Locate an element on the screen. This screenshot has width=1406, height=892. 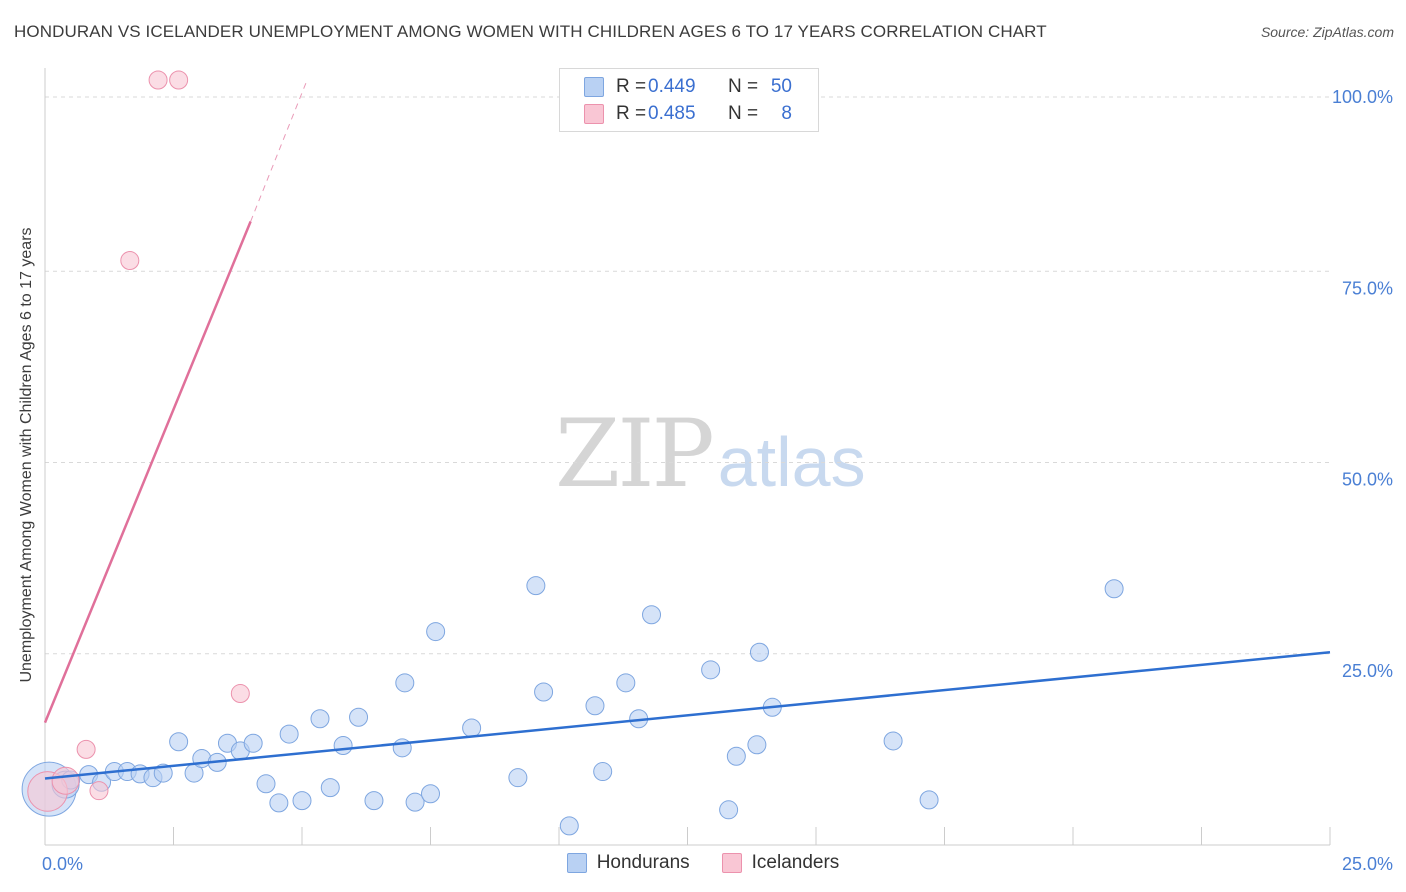
legend-label-icelanders: Icelanders is located at coordinates (795, 862).